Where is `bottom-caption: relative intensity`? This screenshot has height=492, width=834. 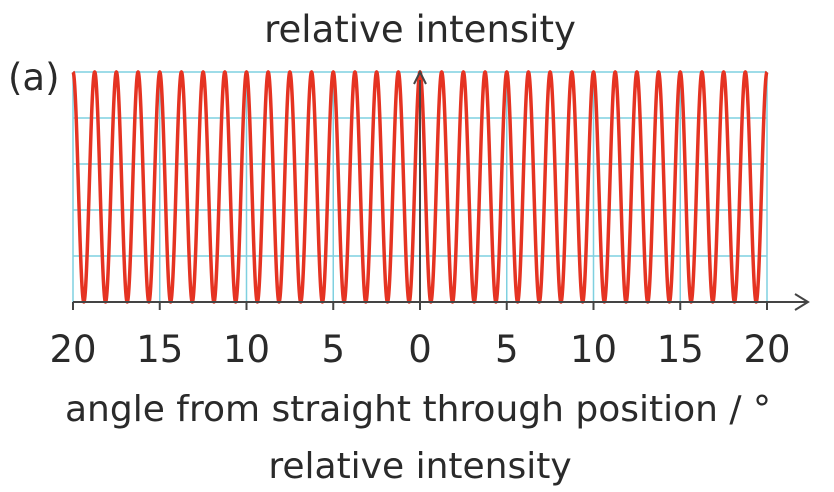 bottom-caption: relative intensity is located at coordinates (419, 466).